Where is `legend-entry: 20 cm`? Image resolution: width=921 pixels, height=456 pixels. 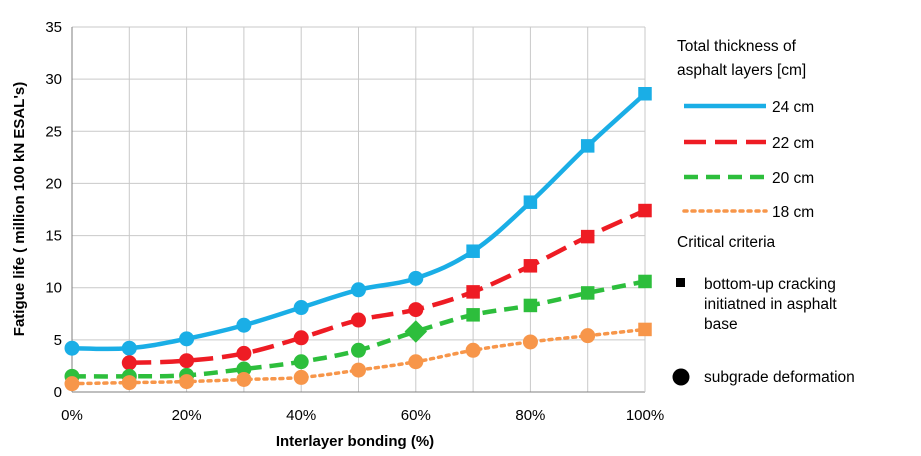
legend-entry: 20 cm is located at coordinates (749, 178).